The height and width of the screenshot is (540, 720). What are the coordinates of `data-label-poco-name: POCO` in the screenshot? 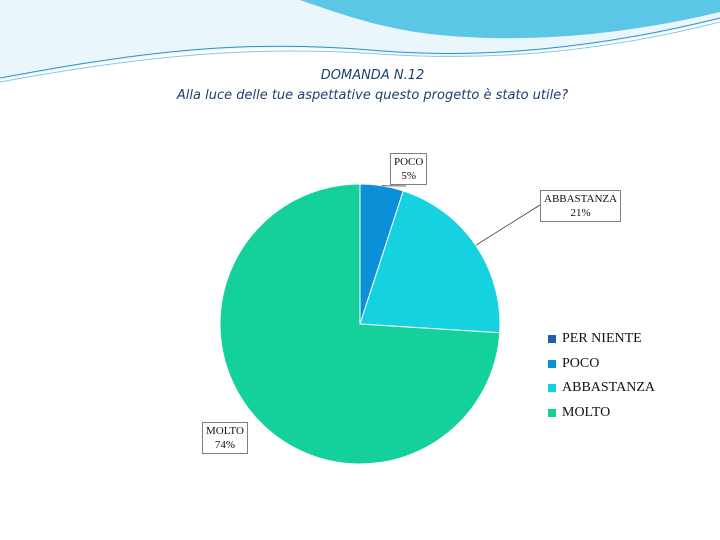 It's located at (409, 162).